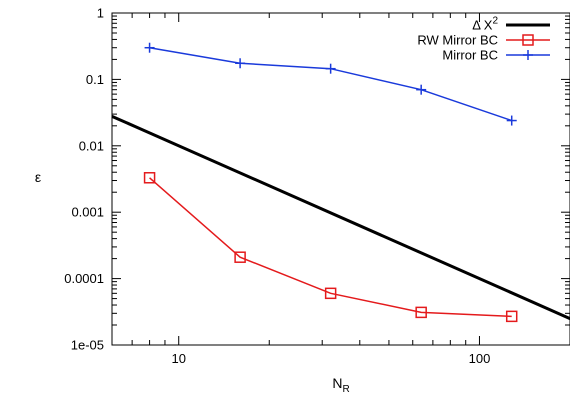  I want to click on y-tick-label: 0.1, so click(95, 79).